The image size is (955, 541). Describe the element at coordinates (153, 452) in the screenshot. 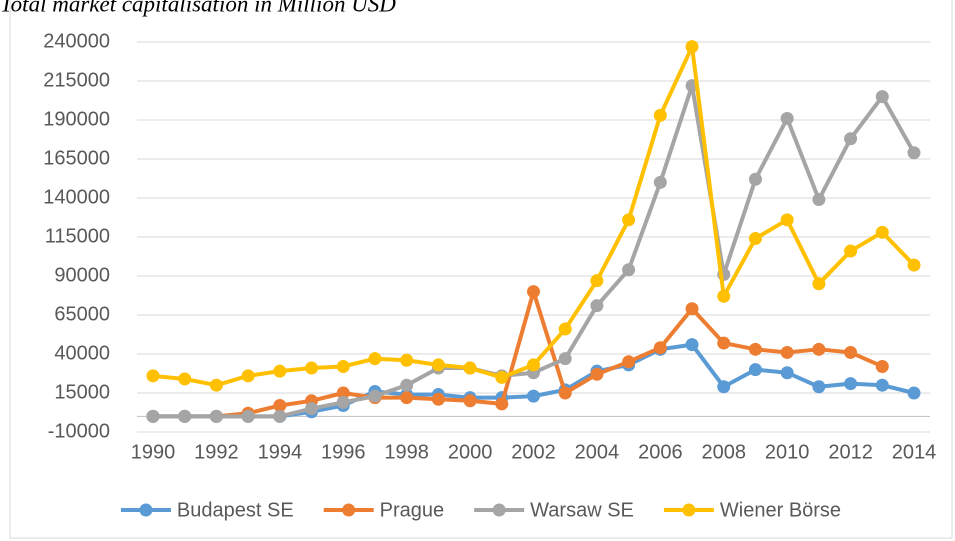

I see `x-tick-label: 1990` at that location.